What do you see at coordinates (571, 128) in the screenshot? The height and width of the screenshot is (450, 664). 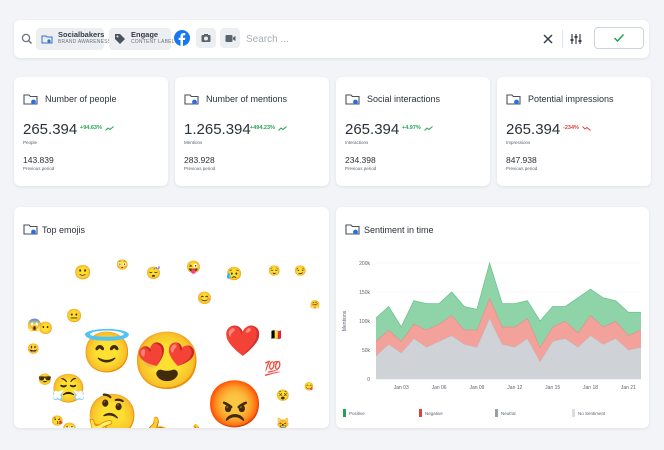 I see `metric-change-value: -234%` at bounding box center [571, 128].